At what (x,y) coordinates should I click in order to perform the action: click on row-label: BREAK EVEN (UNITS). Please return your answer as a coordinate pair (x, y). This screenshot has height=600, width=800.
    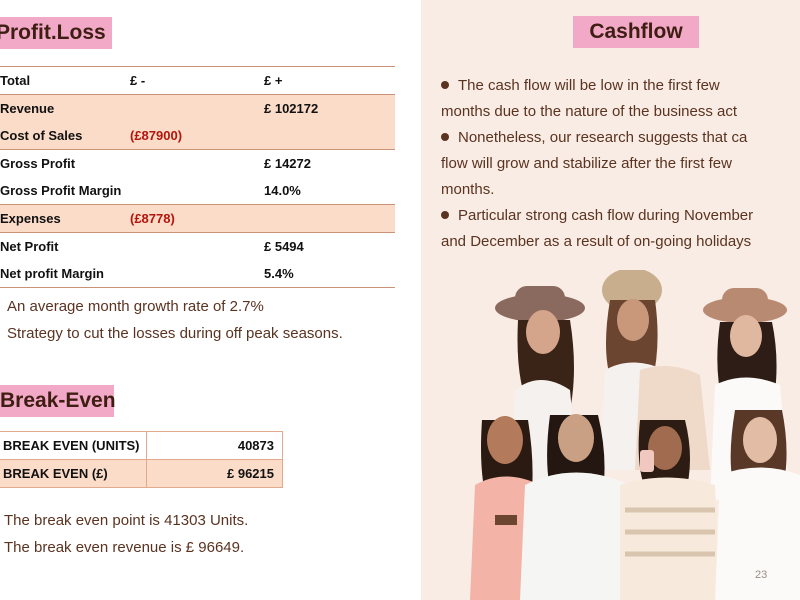
    Looking at the image, I should click on (73, 445).